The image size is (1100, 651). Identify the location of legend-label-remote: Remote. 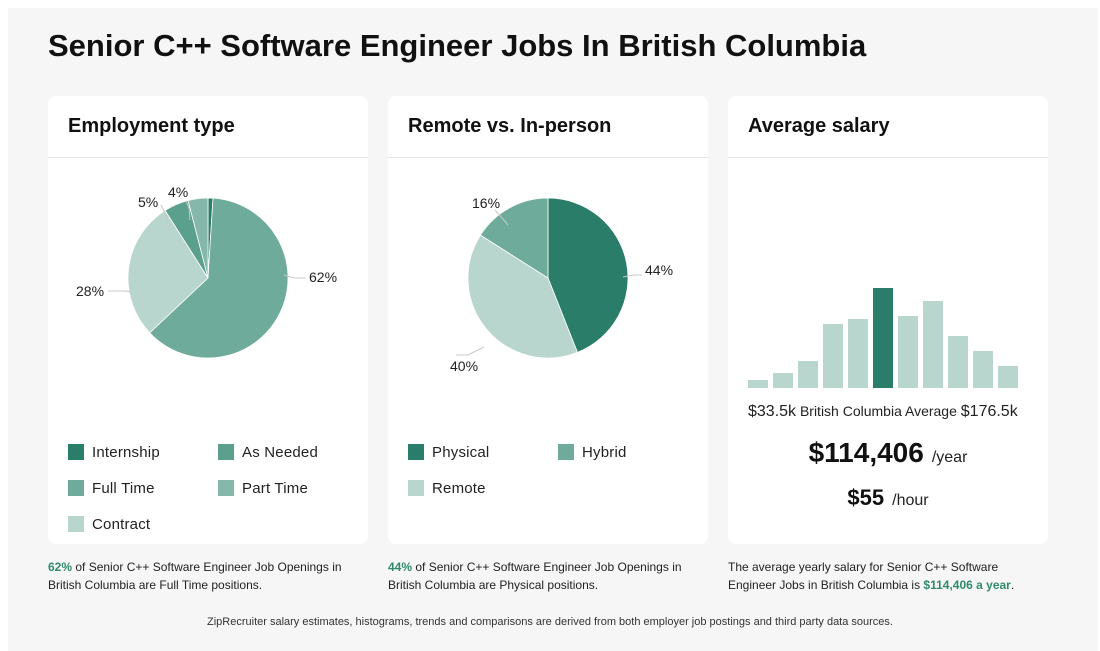
(459, 488).